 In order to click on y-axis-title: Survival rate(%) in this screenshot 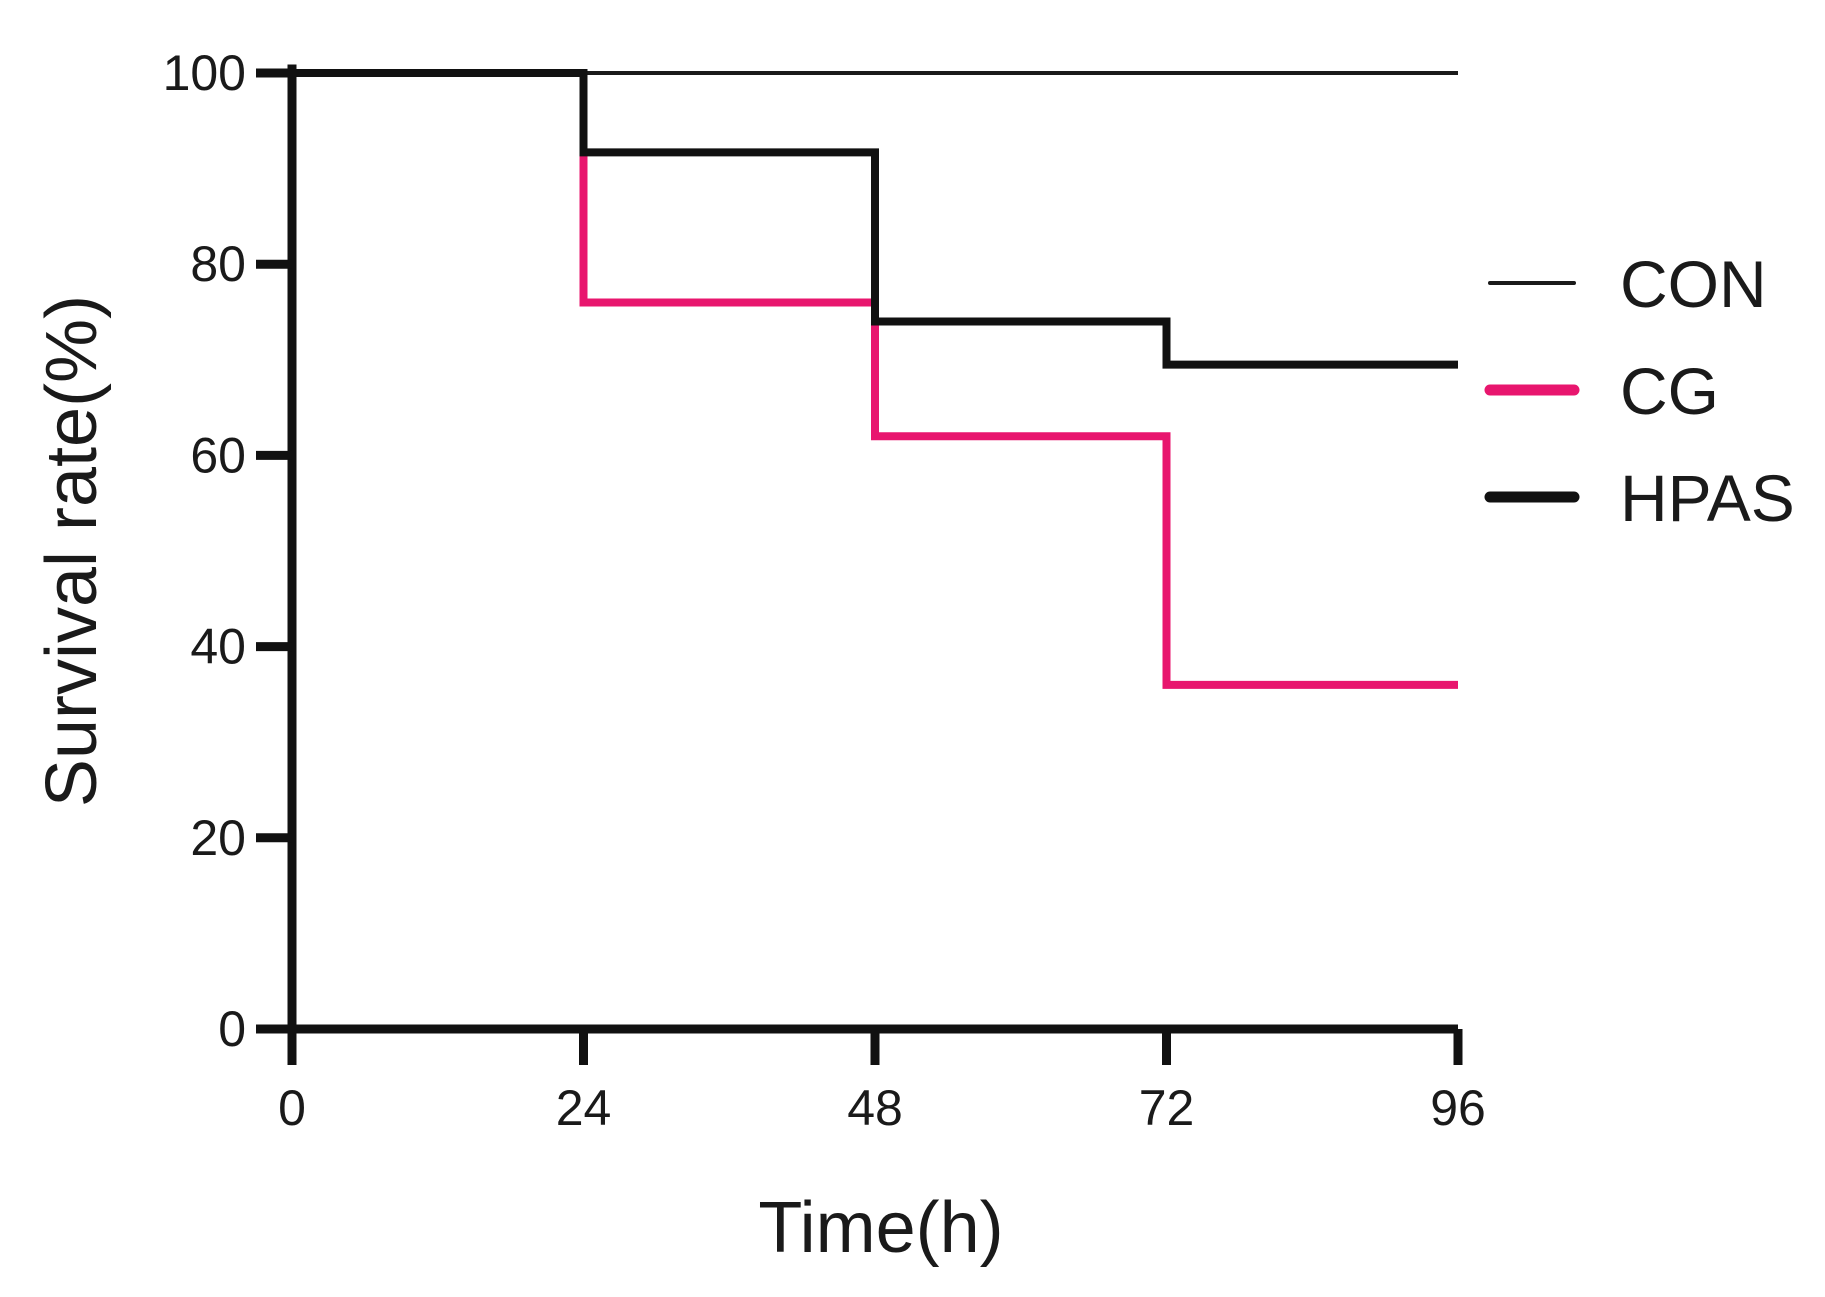, I will do `click(72, 551)`.